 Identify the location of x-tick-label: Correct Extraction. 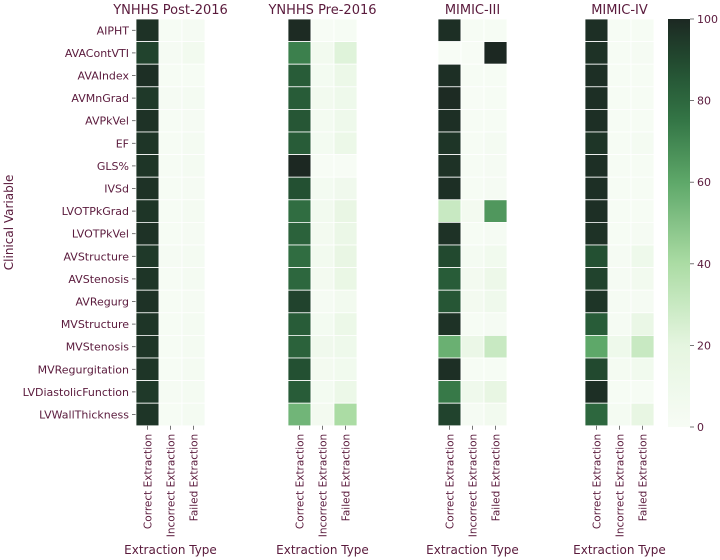
(451, 481).